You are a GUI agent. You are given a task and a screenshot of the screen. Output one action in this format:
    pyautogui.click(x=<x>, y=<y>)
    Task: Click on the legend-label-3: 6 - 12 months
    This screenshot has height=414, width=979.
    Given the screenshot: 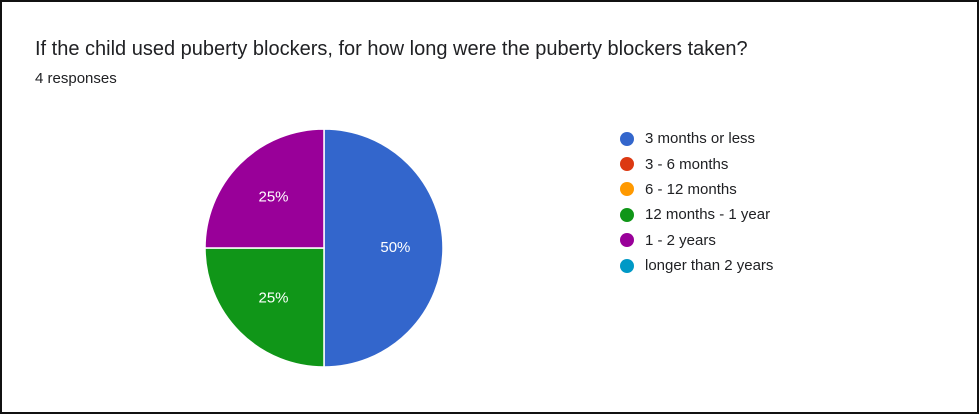 What is the action you would take?
    pyautogui.click(x=691, y=189)
    